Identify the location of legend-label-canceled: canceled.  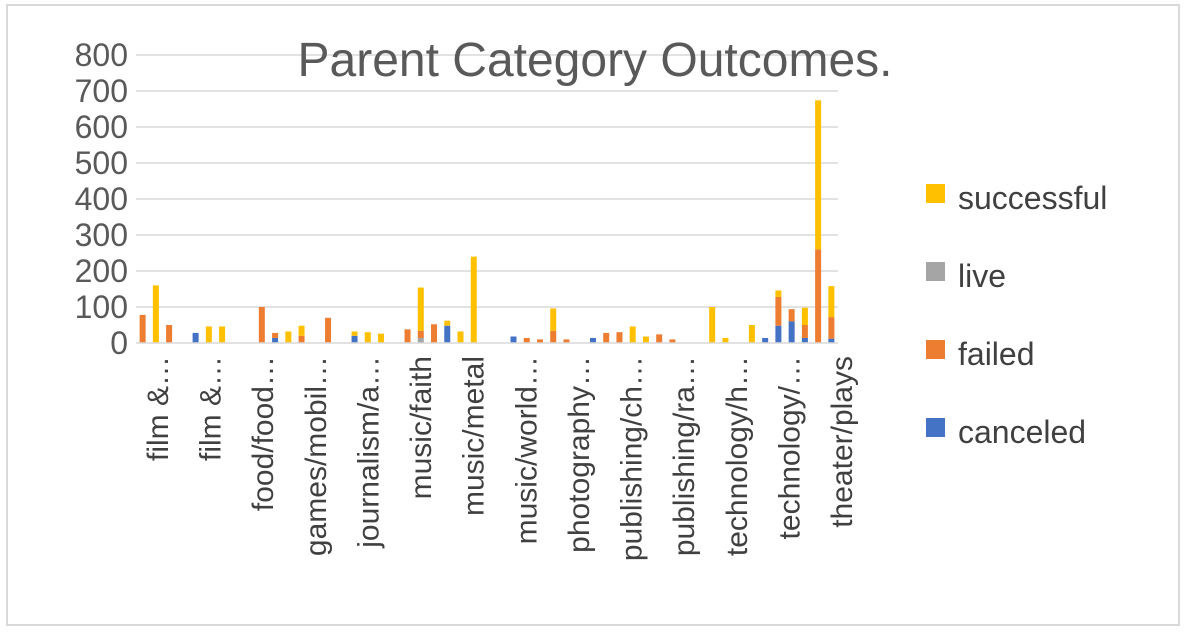
(1022, 432).